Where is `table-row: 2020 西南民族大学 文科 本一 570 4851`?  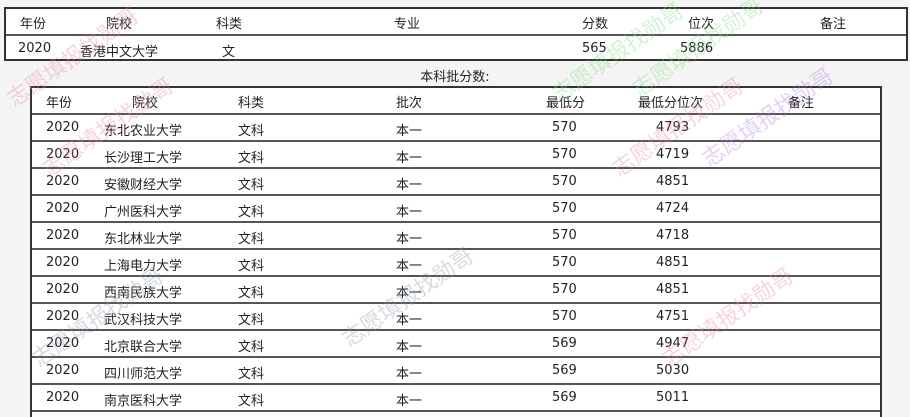 table-row: 2020 西南民族大学 文科 本一 570 4851 is located at coordinates (456, 290).